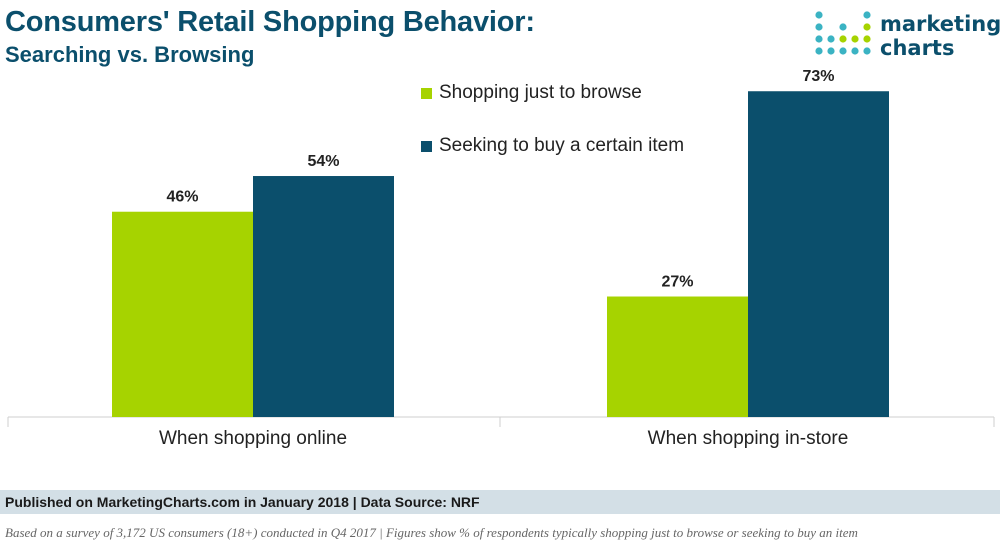 The width and height of the screenshot is (1000, 557). Describe the element at coordinates (426, 93) in the screenshot. I see `legend-swatch-browse` at that location.